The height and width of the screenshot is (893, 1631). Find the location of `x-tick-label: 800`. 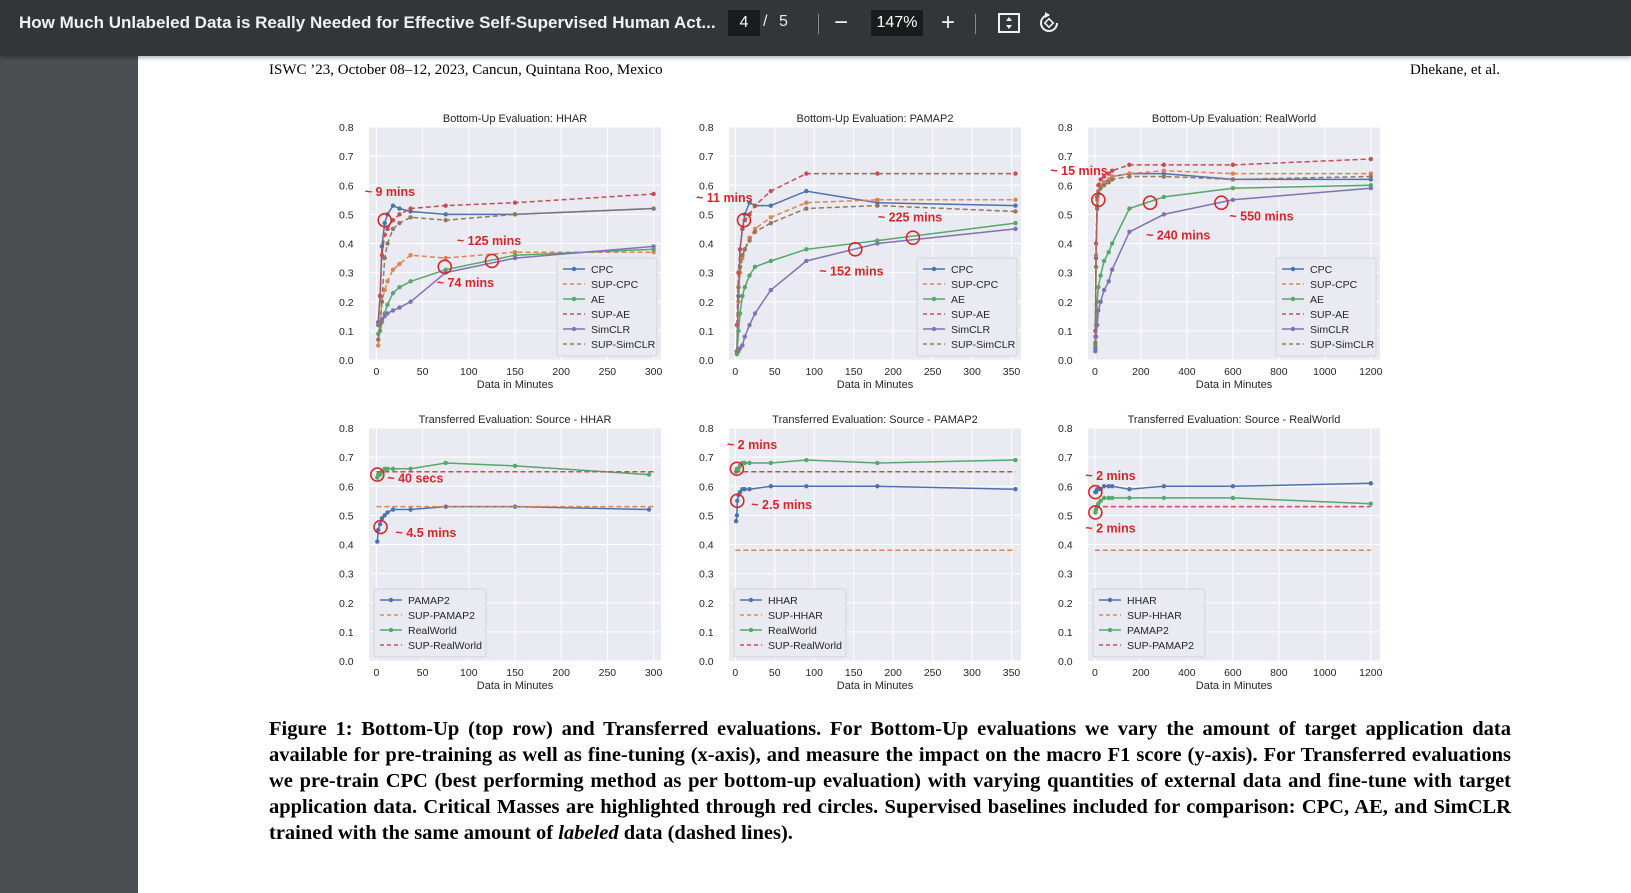

x-tick-label: 800 is located at coordinates (1279, 372).